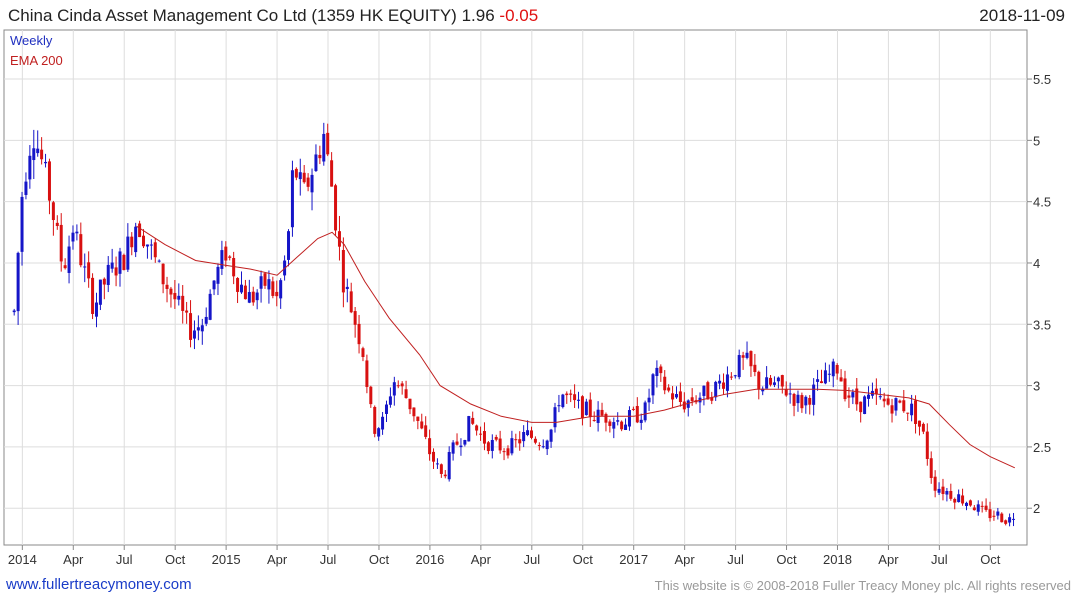 This screenshot has height=600, width=1075. What do you see at coordinates (1036, 386) in the screenshot?
I see `y-tick-label: 3` at bounding box center [1036, 386].